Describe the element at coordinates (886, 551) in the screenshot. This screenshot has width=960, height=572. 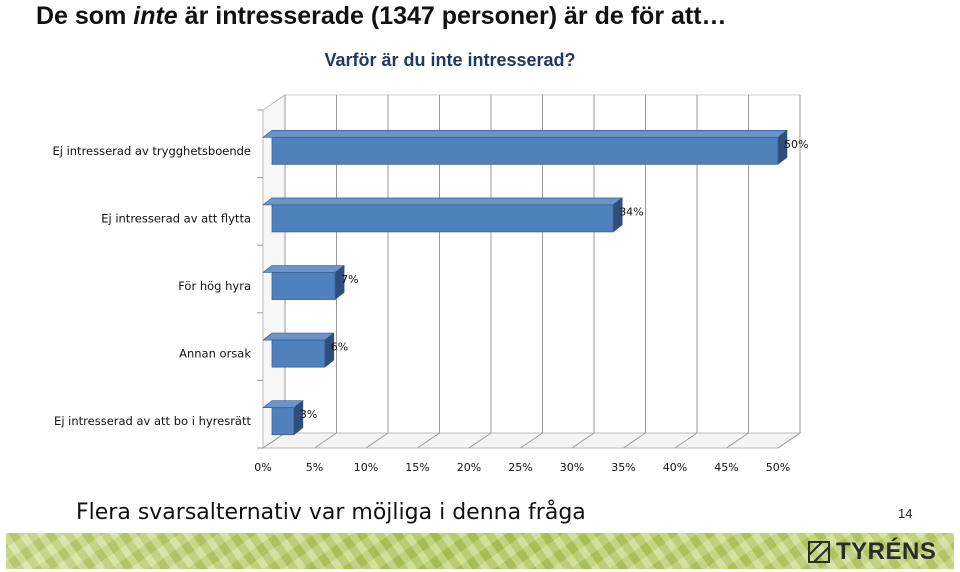
I see `logo-text: TYRÉNS` at that location.